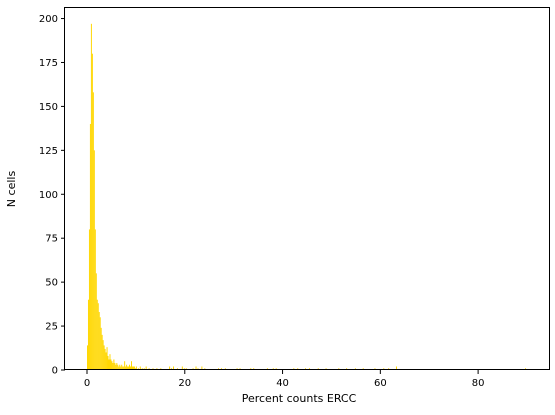 The height and width of the screenshot is (415, 555). I want to click on x-tick-label: 20, so click(184, 383).